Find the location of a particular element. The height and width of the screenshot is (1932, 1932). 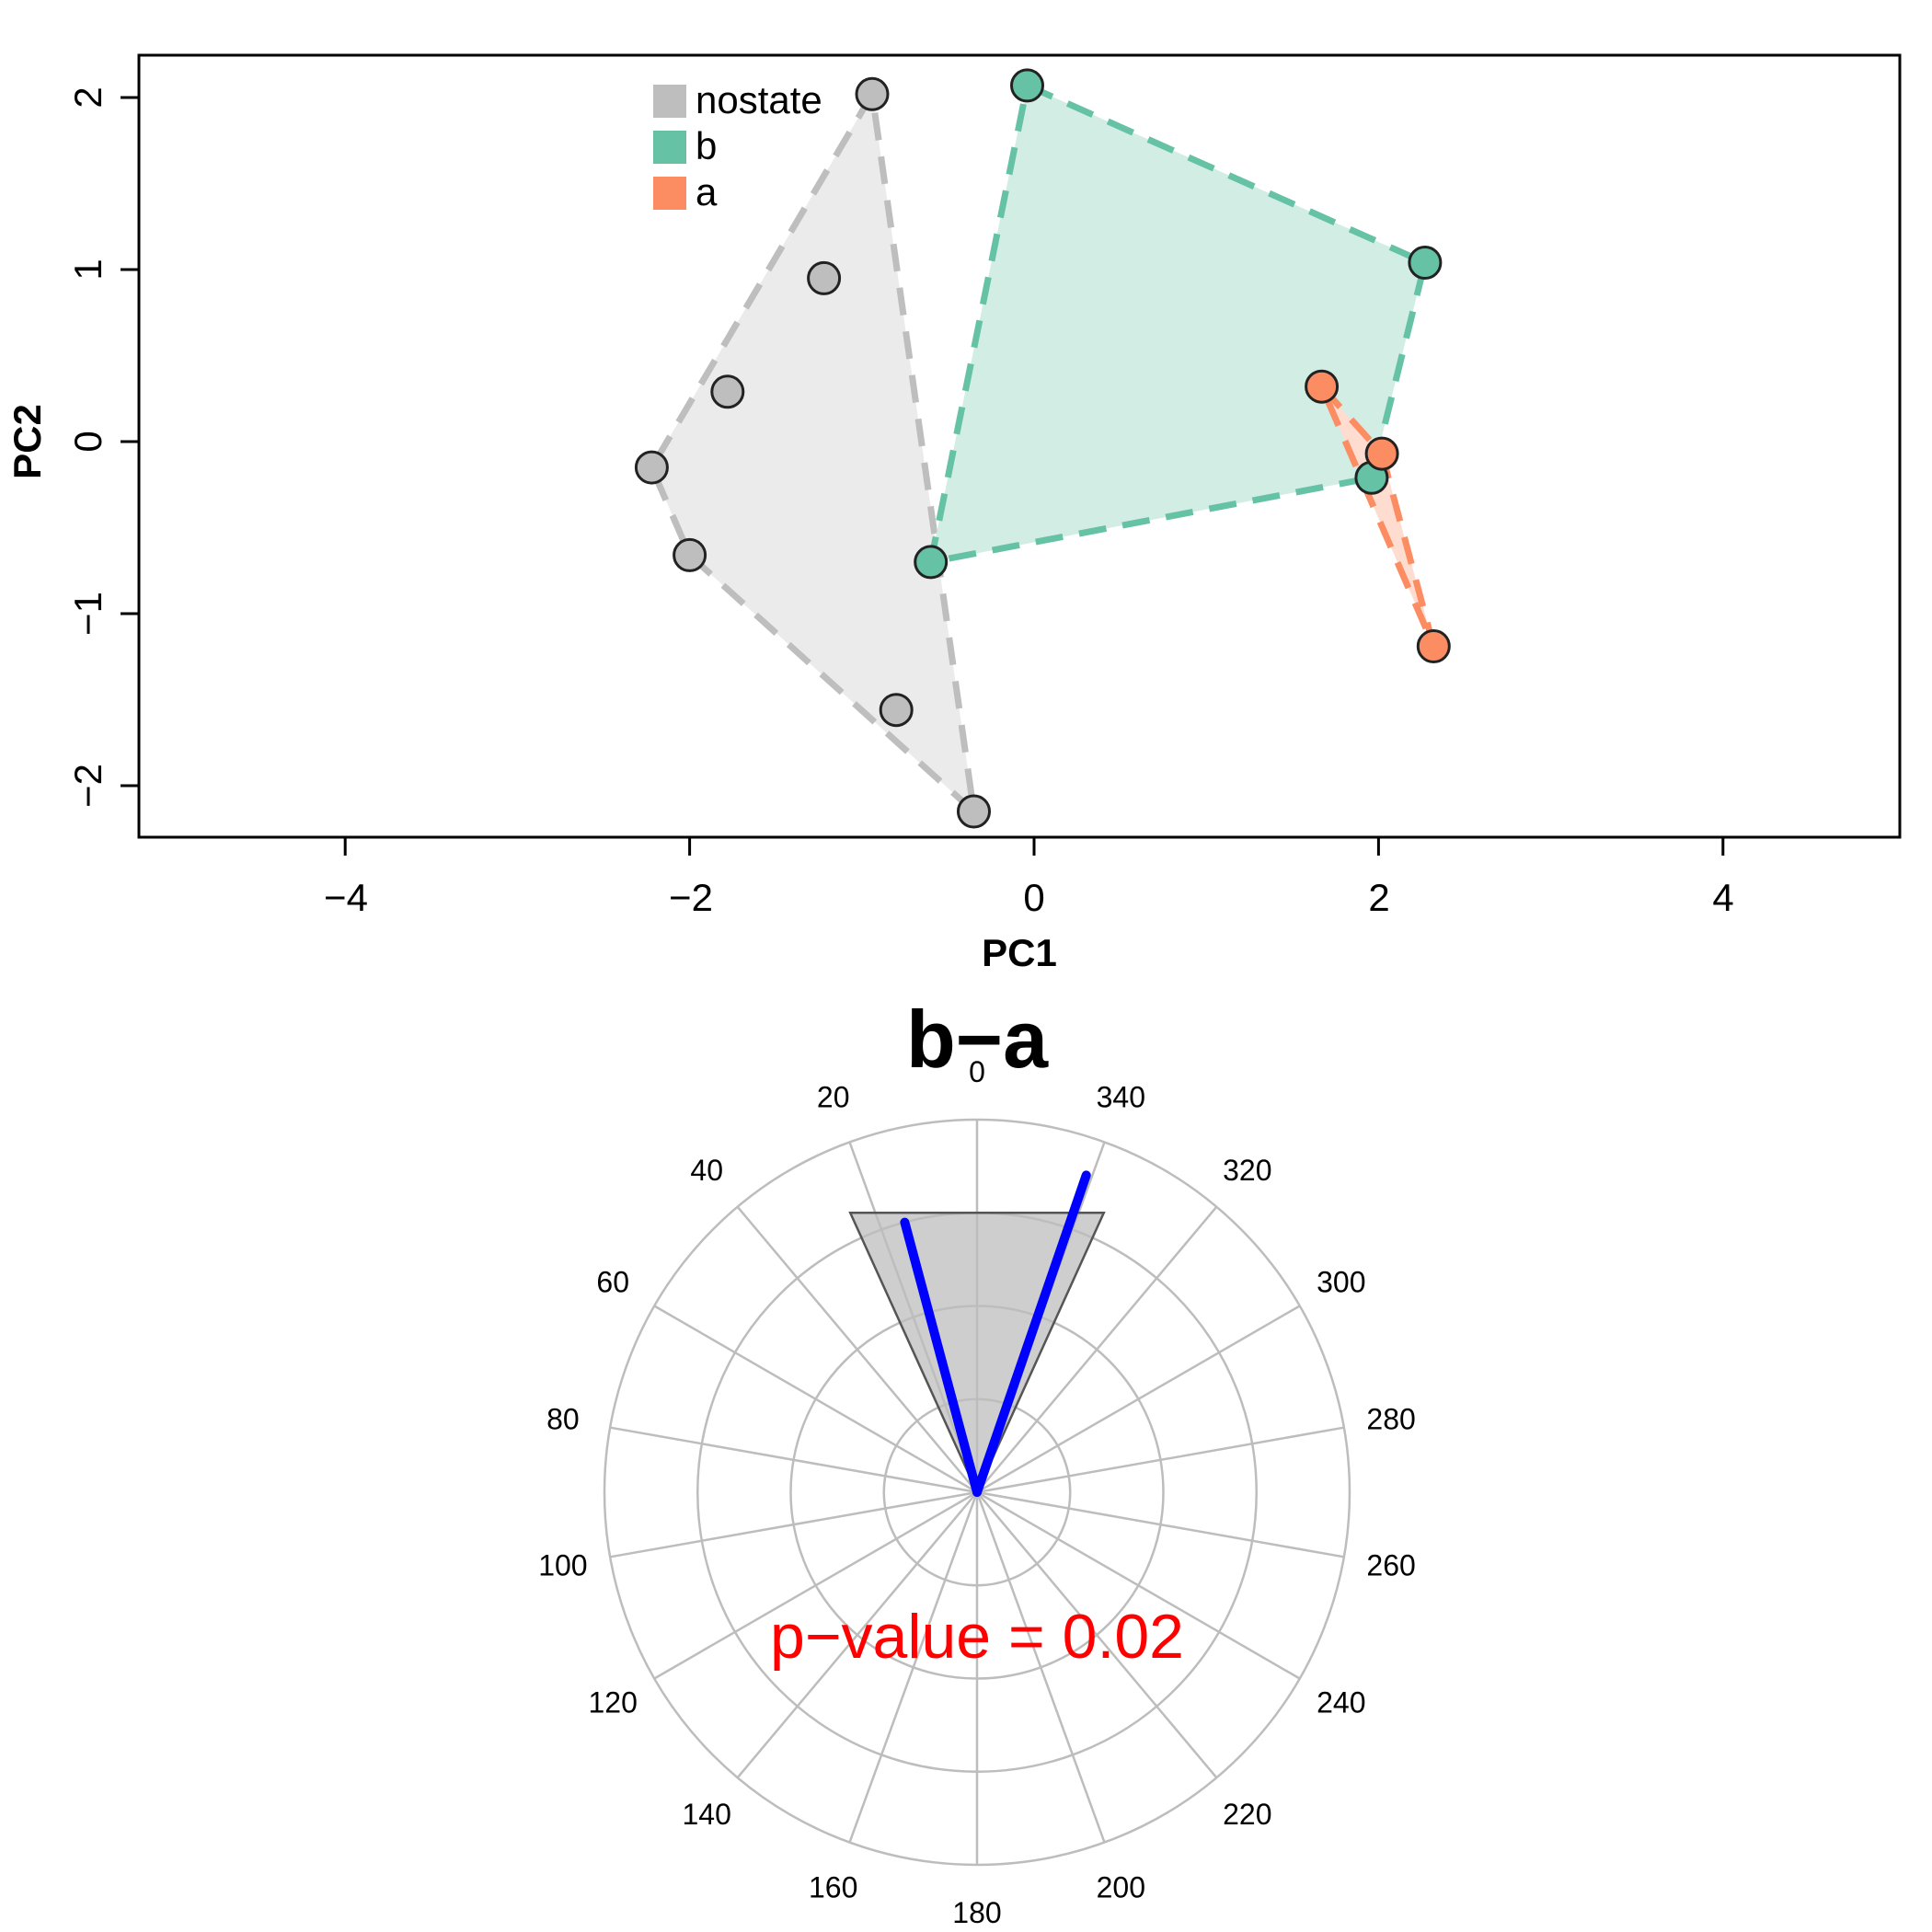

angle-label-280: 280 is located at coordinates (1390, 1419).